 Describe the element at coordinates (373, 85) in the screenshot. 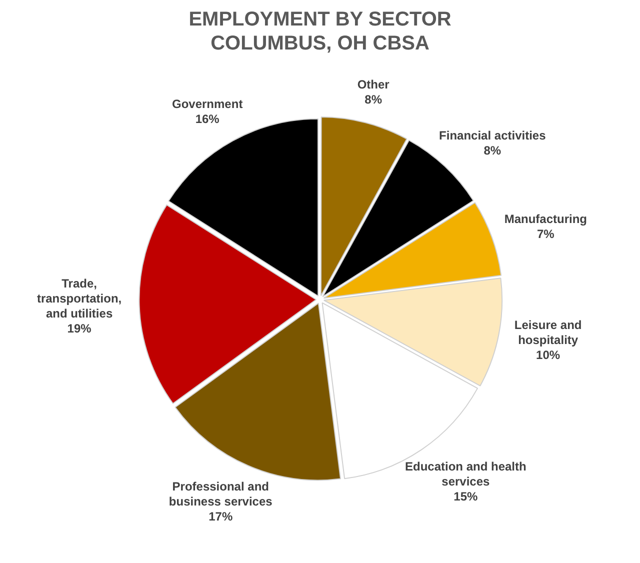

I see `slice-label: Other` at that location.